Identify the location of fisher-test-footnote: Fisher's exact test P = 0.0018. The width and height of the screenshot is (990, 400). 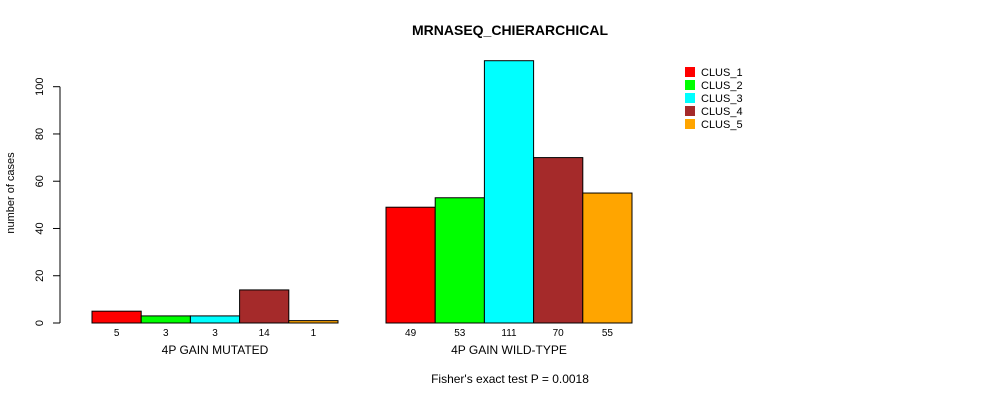
(510, 379).